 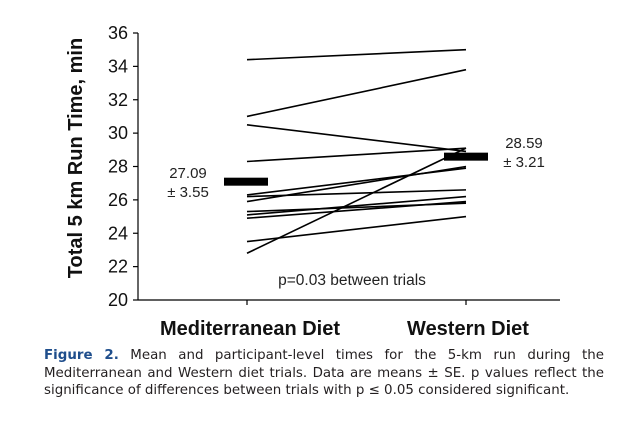 What do you see at coordinates (118, 133) in the screenshot?
I see `y-tick-label: 30` at bounding box center [118, 133].